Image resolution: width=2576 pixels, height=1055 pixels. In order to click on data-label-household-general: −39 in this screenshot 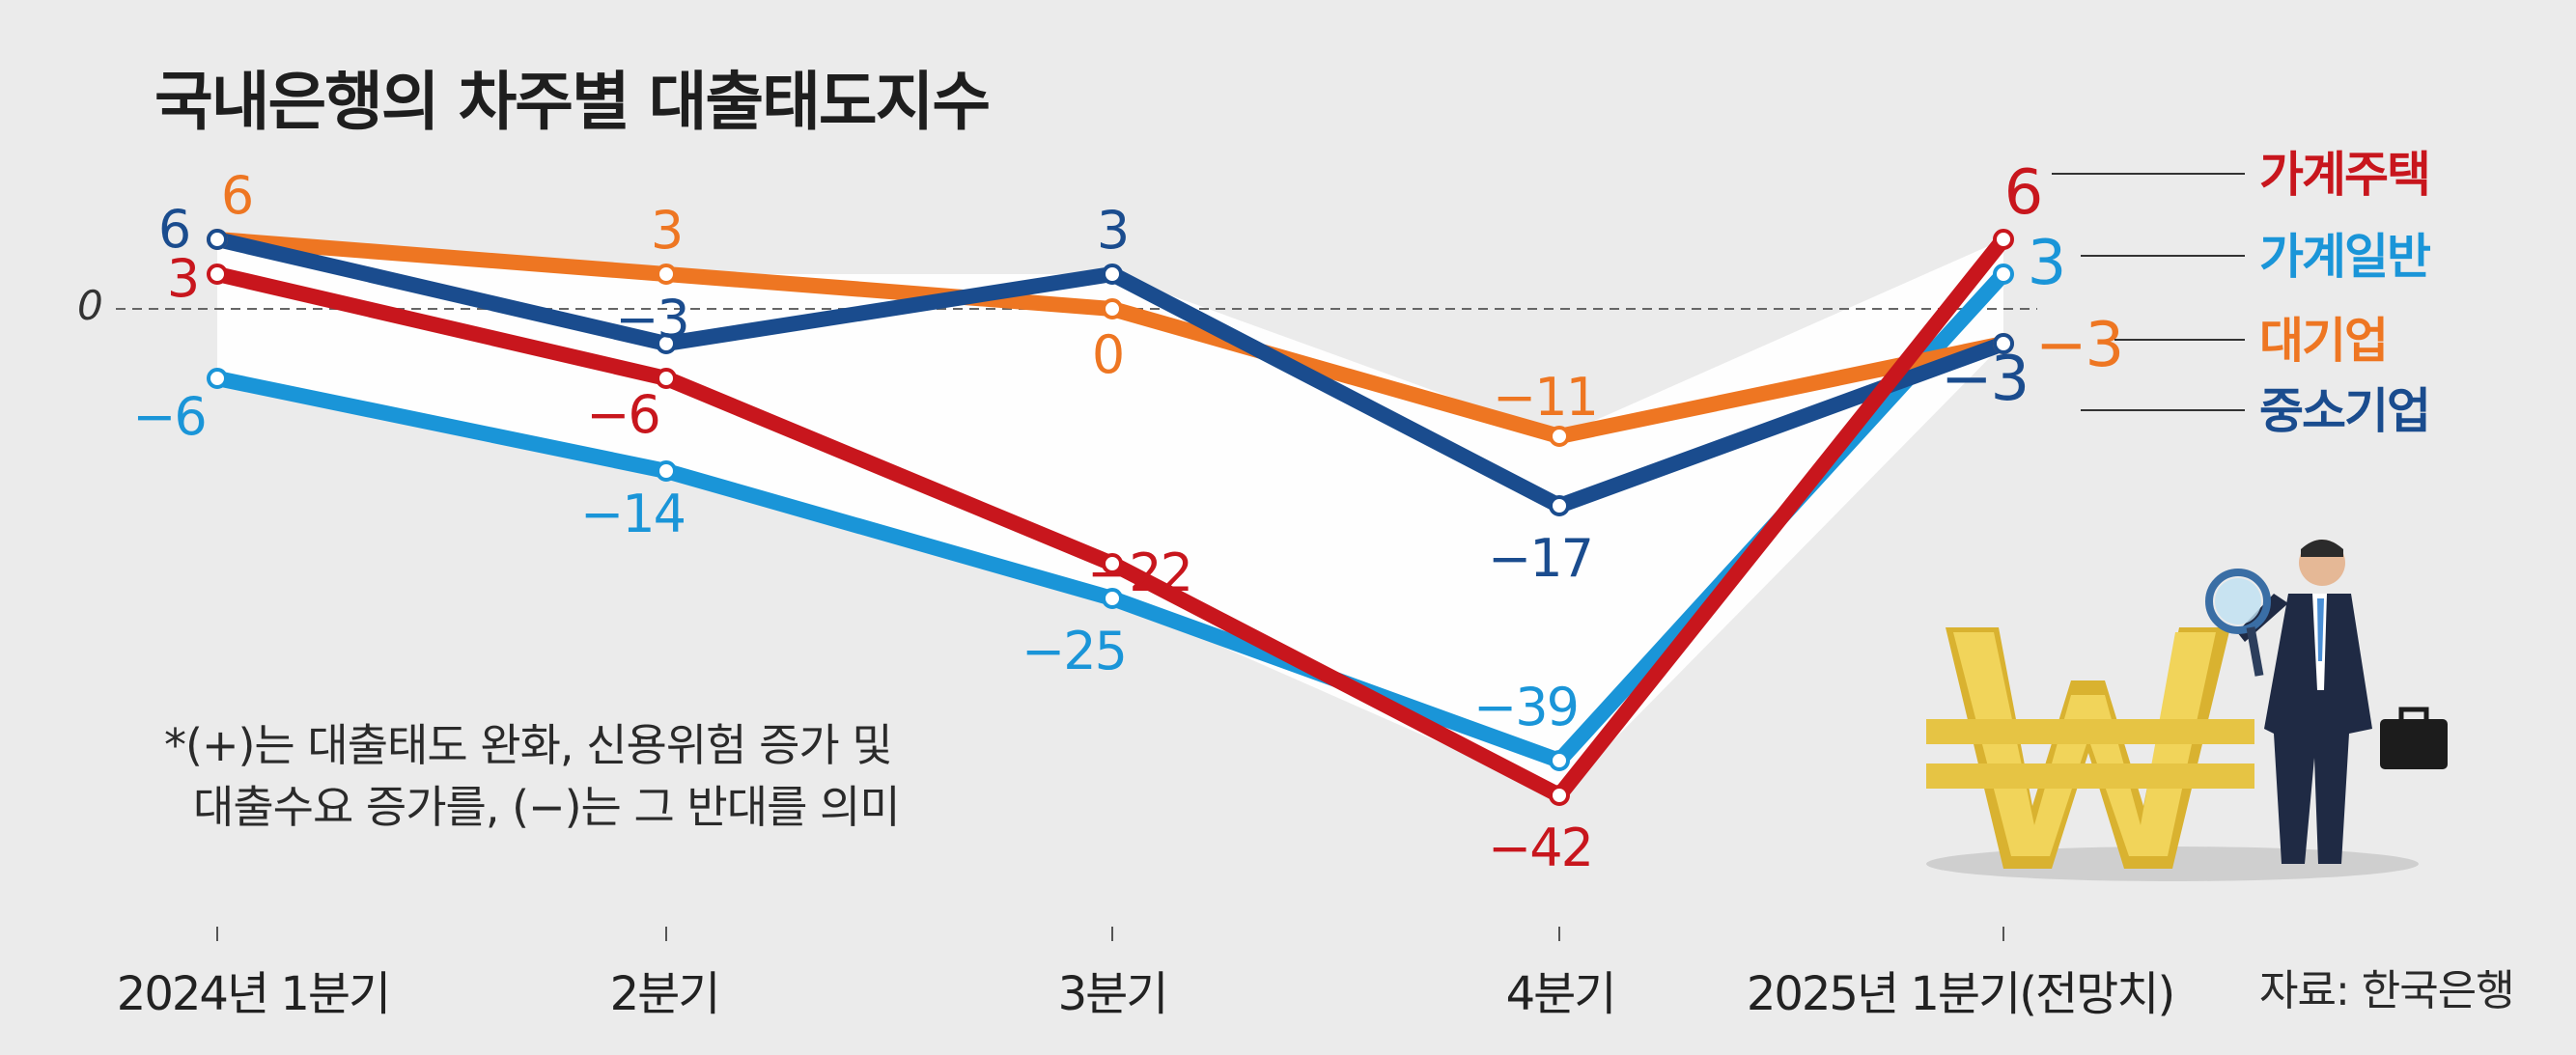, I will do `click(1525, 707)`.